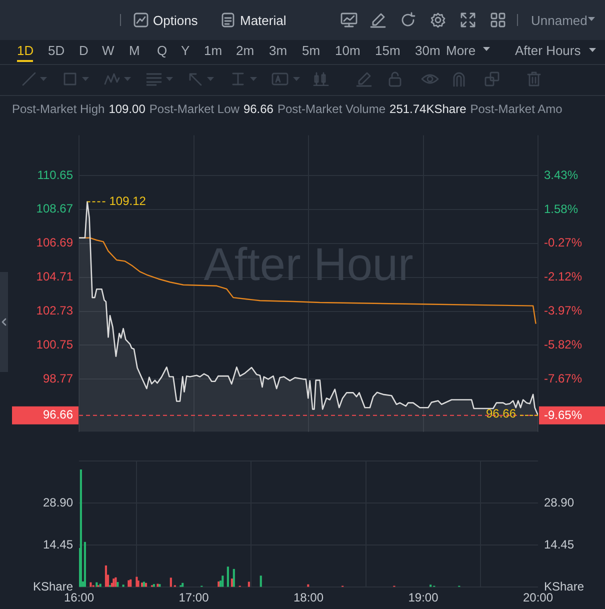  I want to click on y-tick-label: 104.71, so click(55, 277).